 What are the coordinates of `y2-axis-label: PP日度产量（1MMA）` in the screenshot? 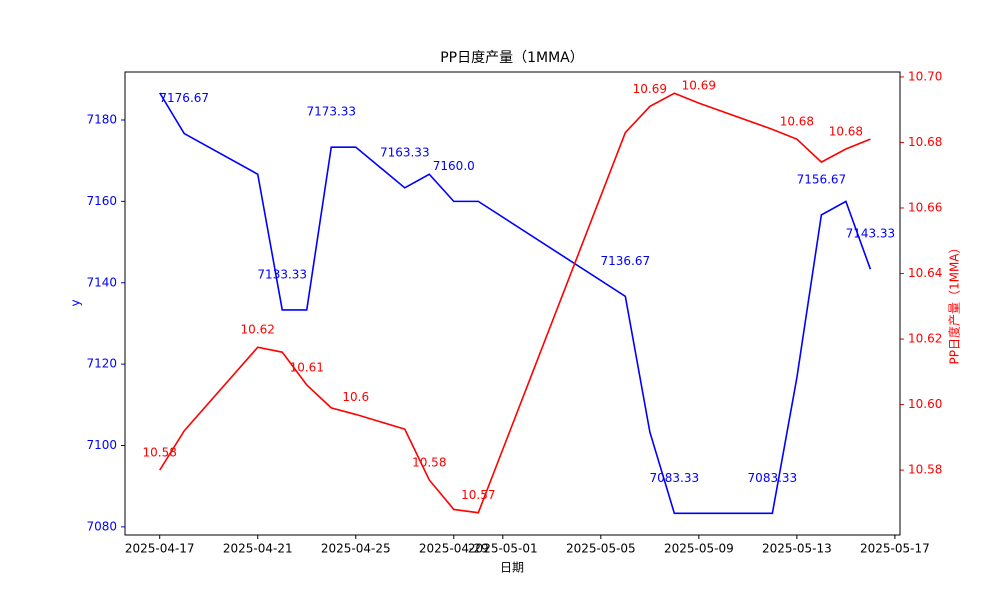 It's located at (954, 302).